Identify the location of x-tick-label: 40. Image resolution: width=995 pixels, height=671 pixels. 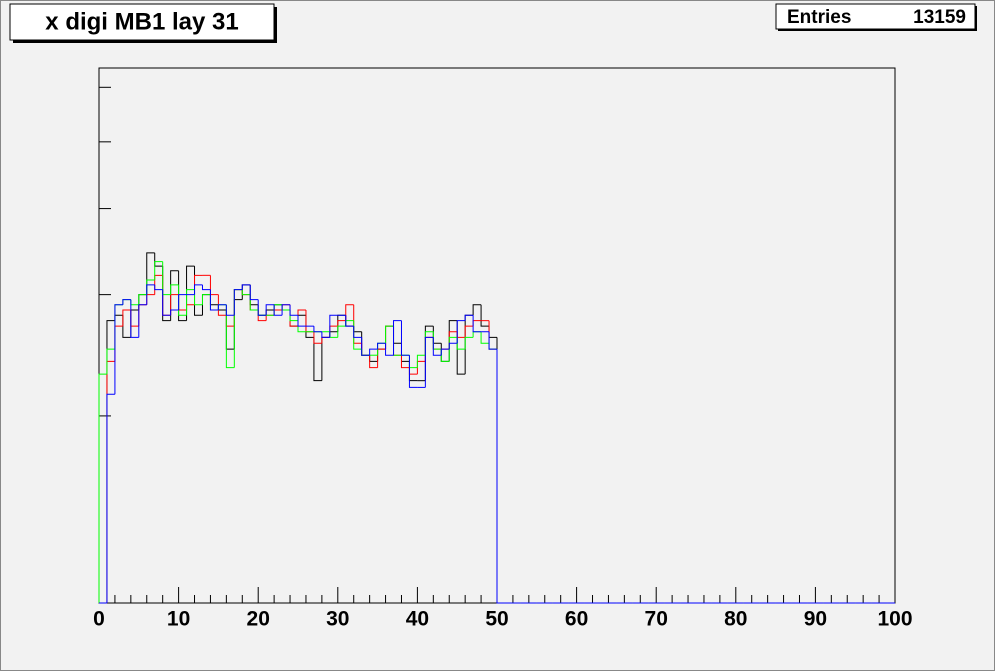
(417, 619).